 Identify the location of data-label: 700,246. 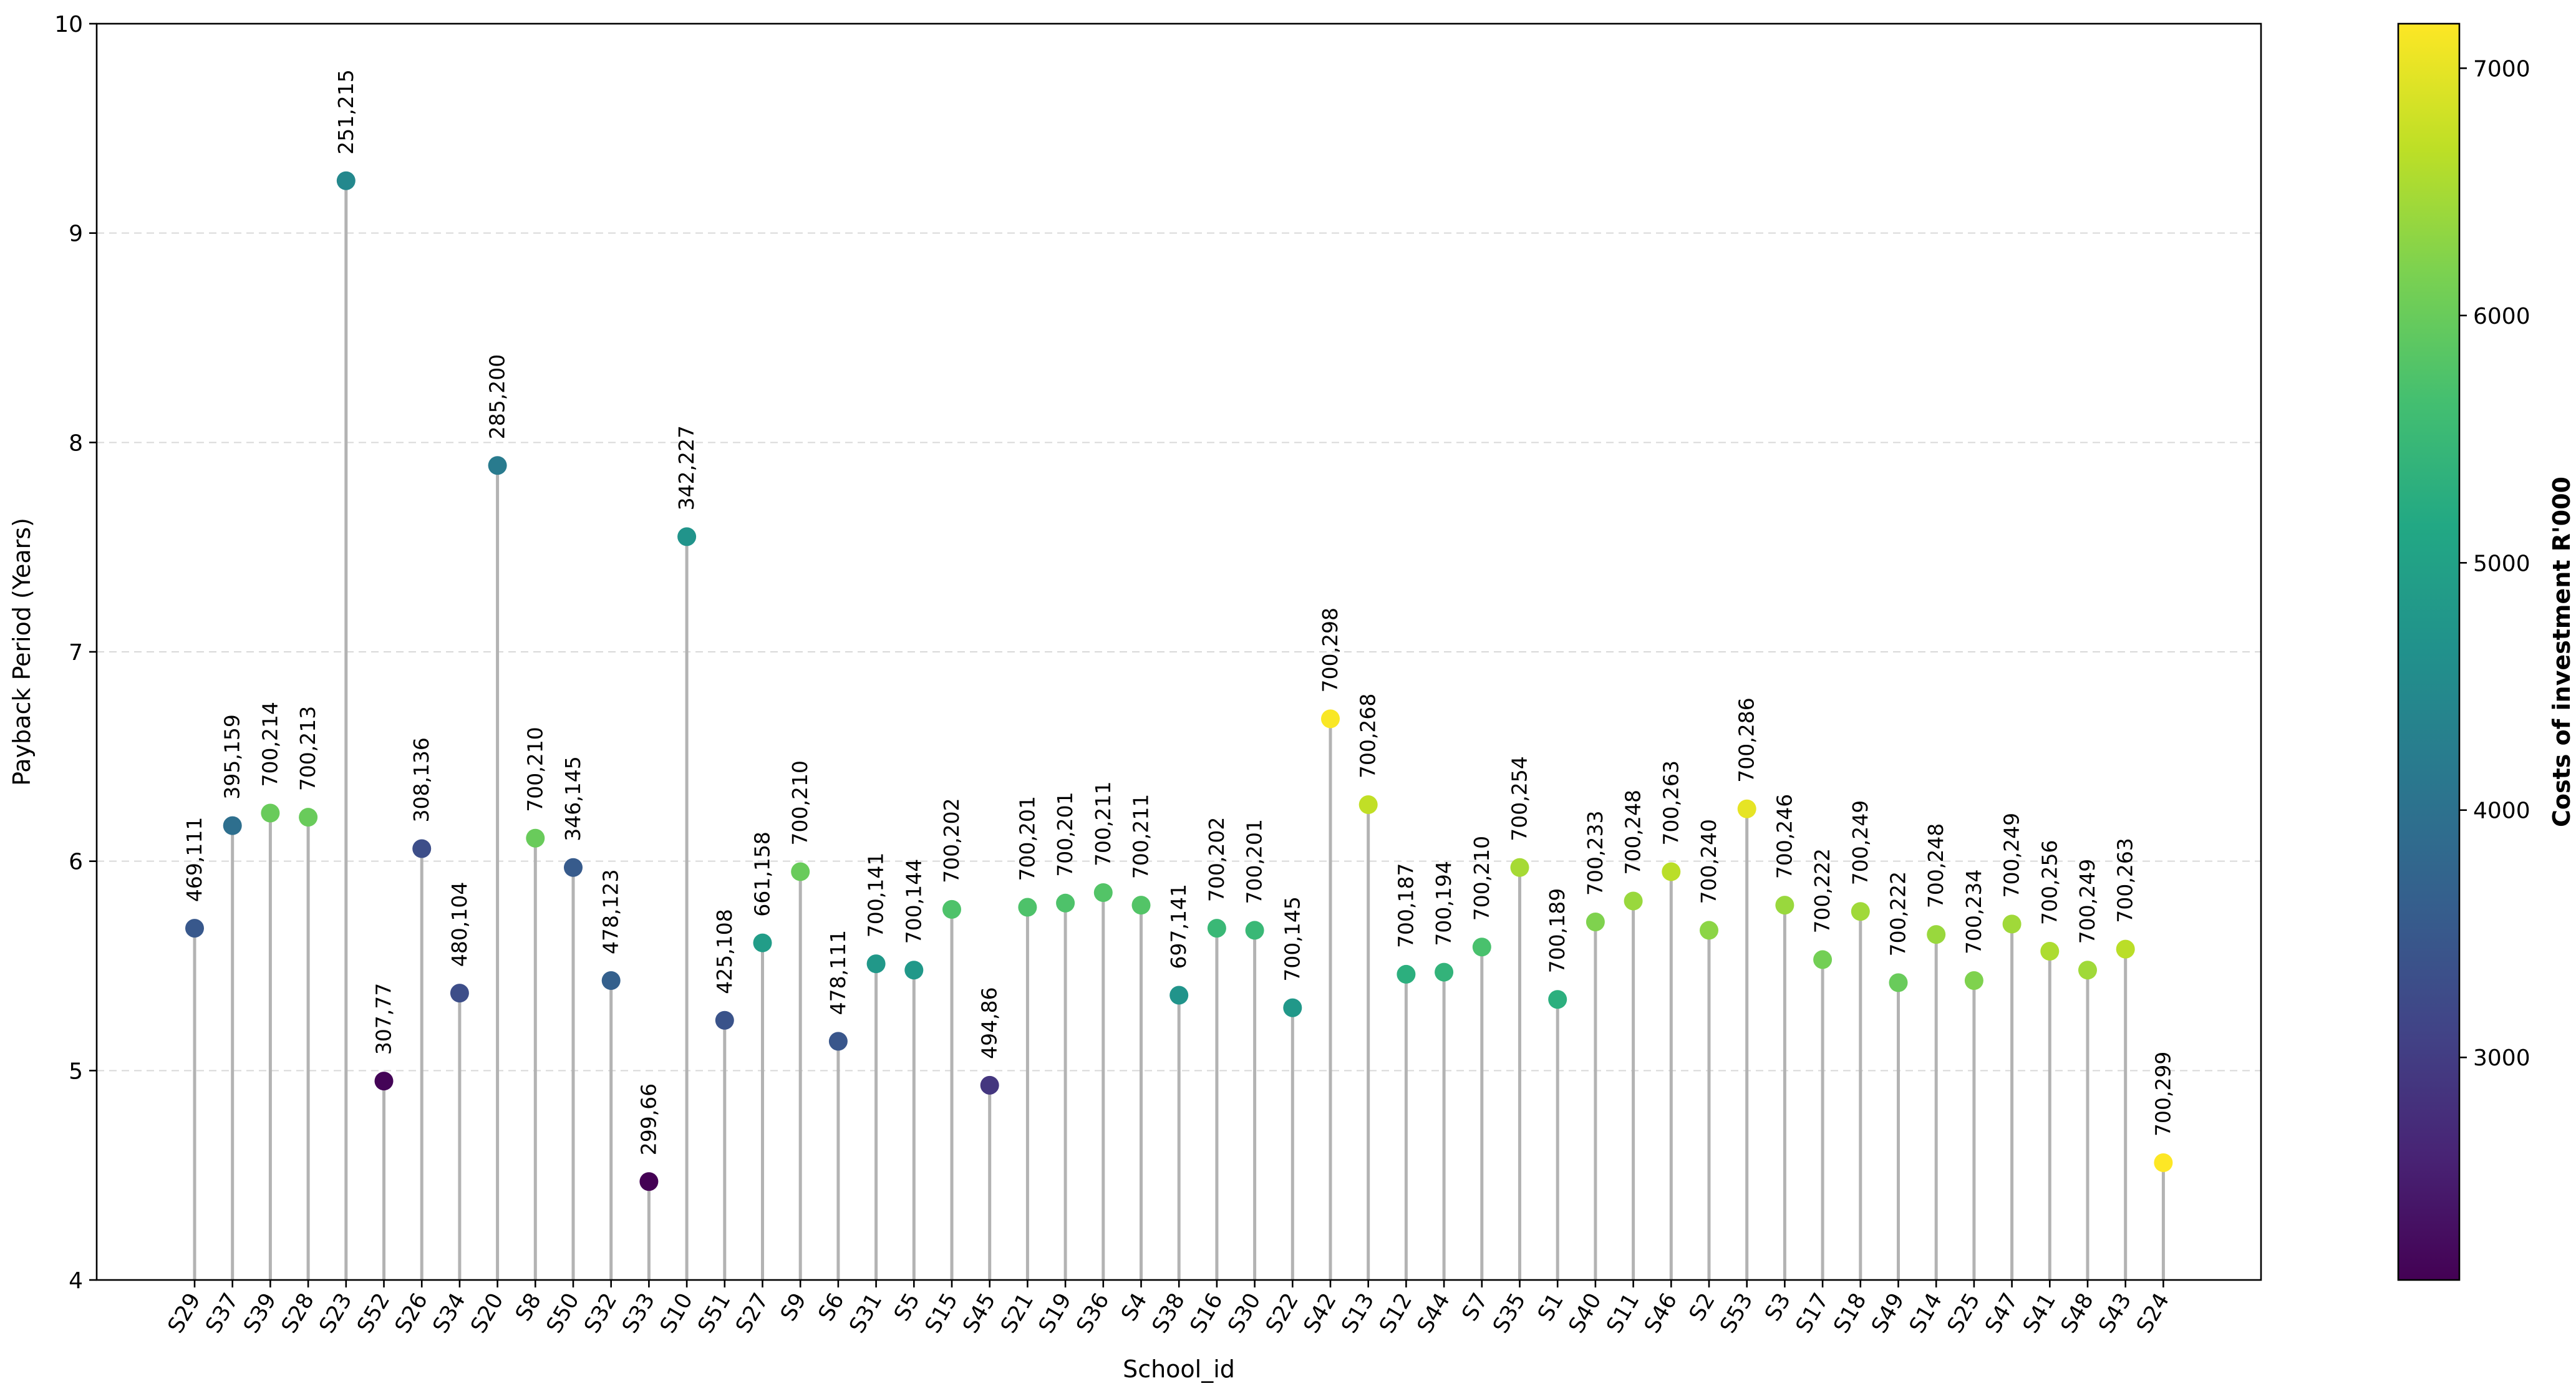
(1784, 836).